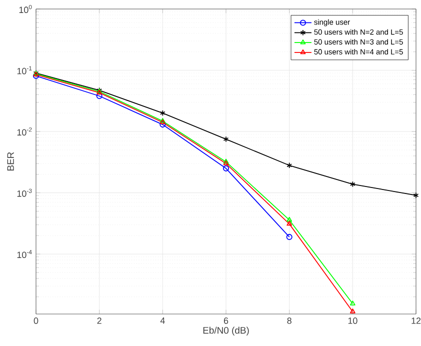 The width and height of the screenshot is (421, 346). I want to click on x-tick-label: 4, so click(162, 321).